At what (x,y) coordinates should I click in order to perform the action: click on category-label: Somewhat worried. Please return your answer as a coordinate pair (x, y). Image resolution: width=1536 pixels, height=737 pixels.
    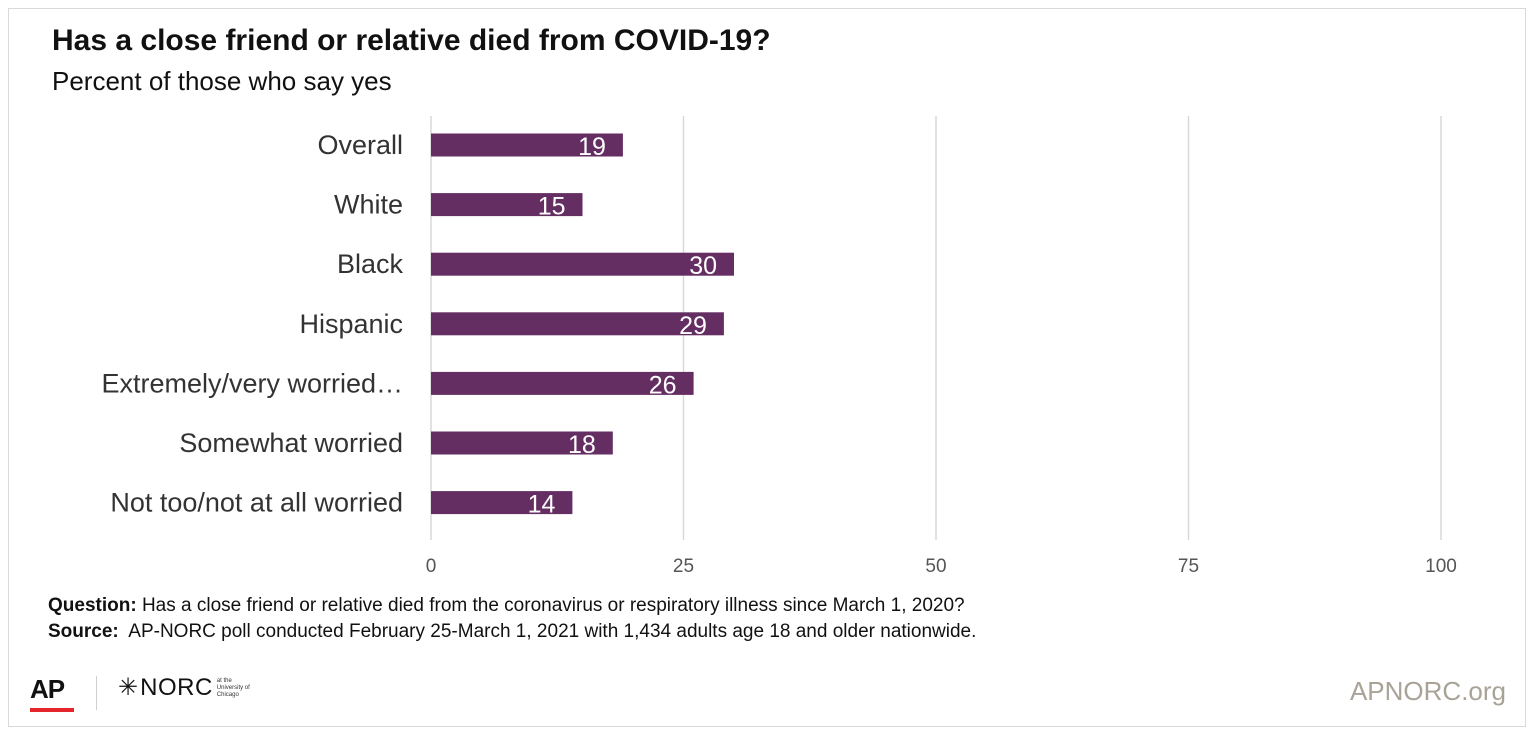
    Looking at the image, I should click on (291, 443).